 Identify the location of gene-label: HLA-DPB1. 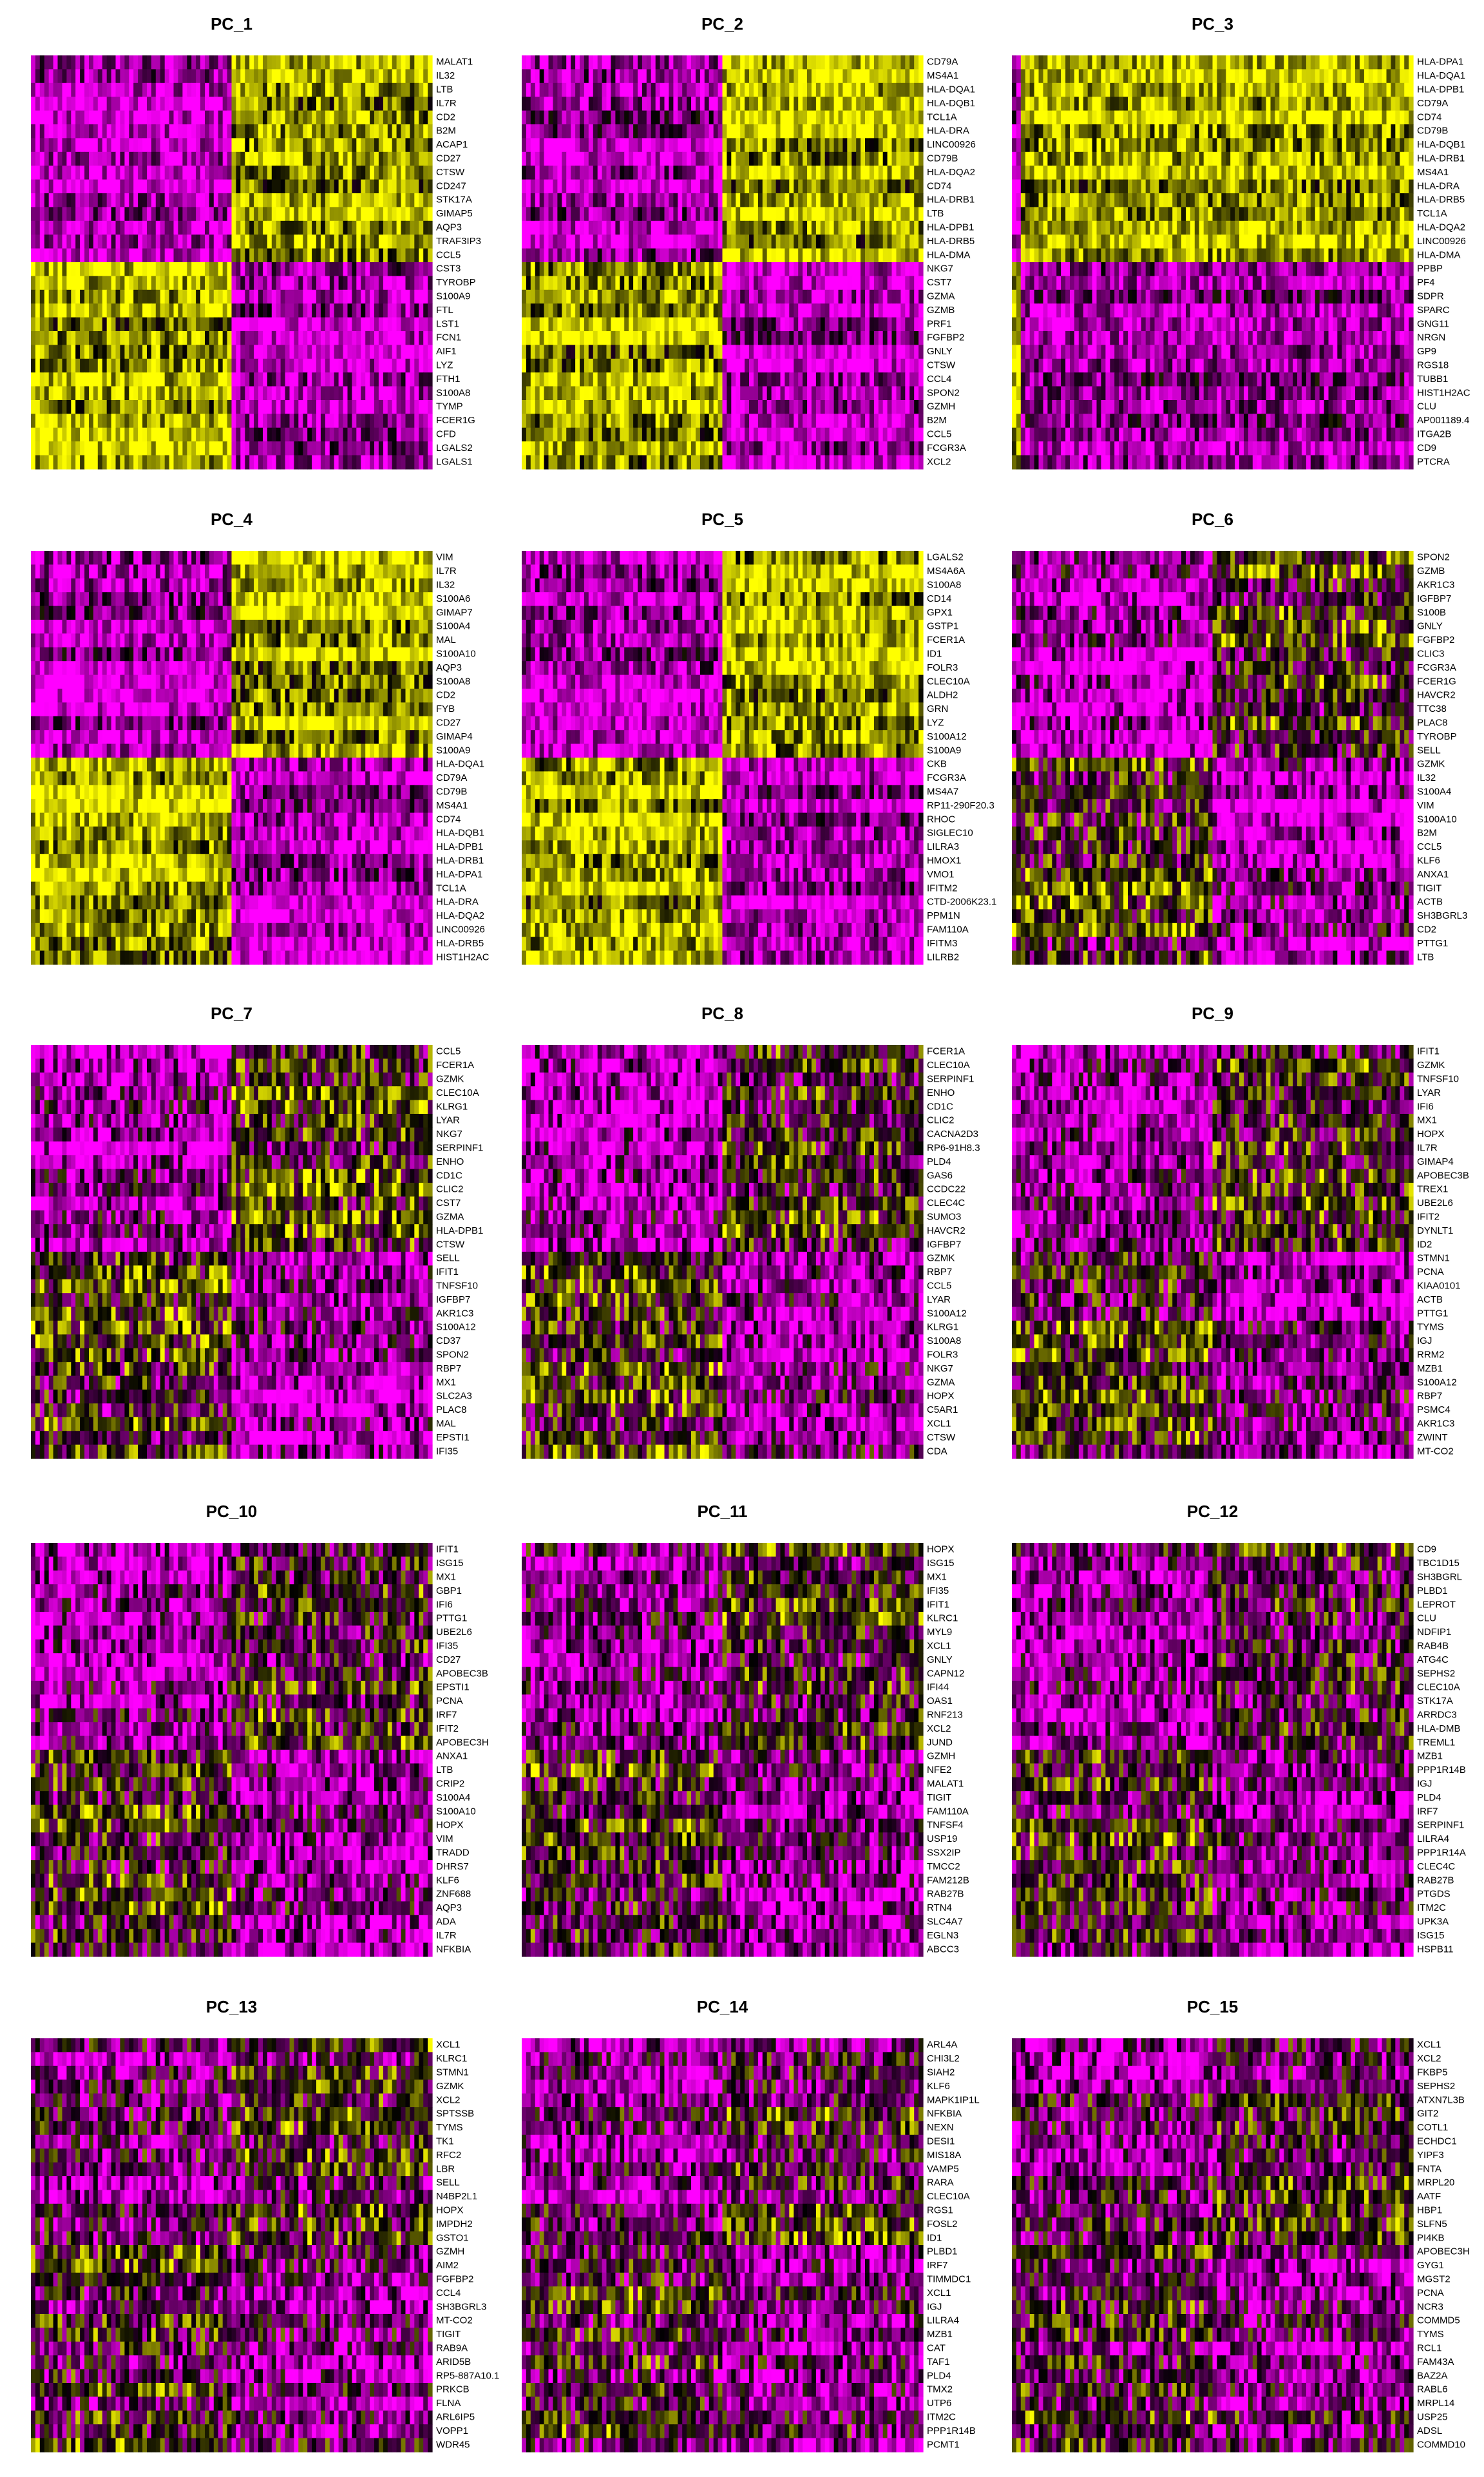
(950, 227).